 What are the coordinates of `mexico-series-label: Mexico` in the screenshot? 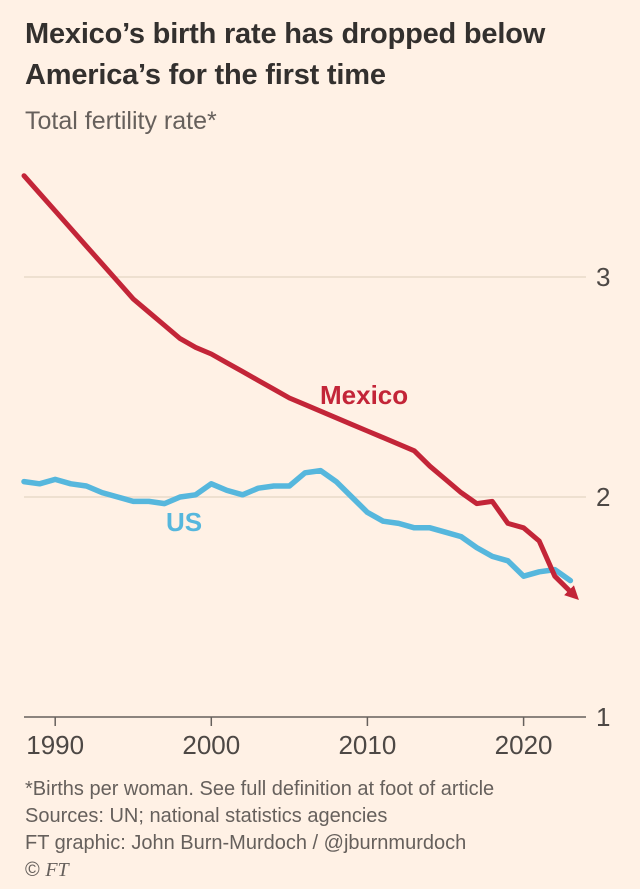 It's located at (364, 395).